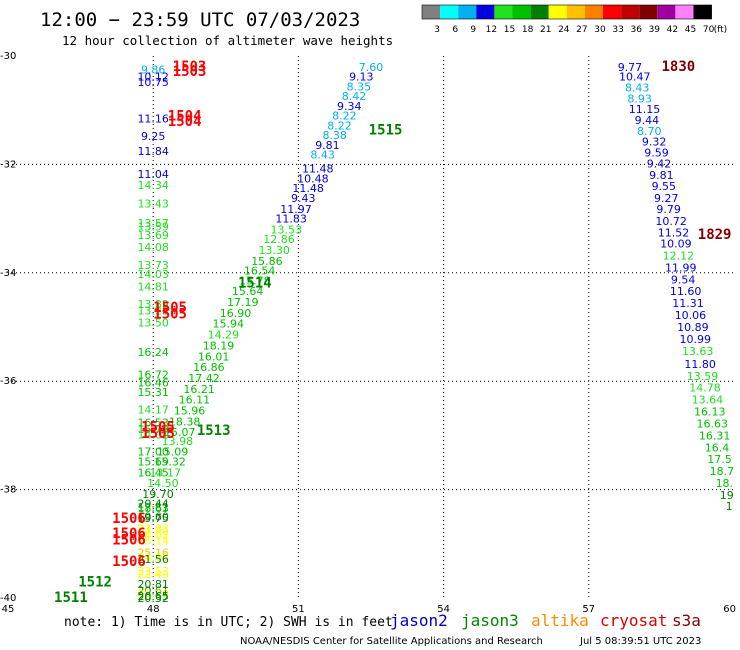 The width and height of the screenshot is (740, 650). Describe the element at coordinates (153, 77) in the screenshot. I see `data-point: 10.12` at that location.